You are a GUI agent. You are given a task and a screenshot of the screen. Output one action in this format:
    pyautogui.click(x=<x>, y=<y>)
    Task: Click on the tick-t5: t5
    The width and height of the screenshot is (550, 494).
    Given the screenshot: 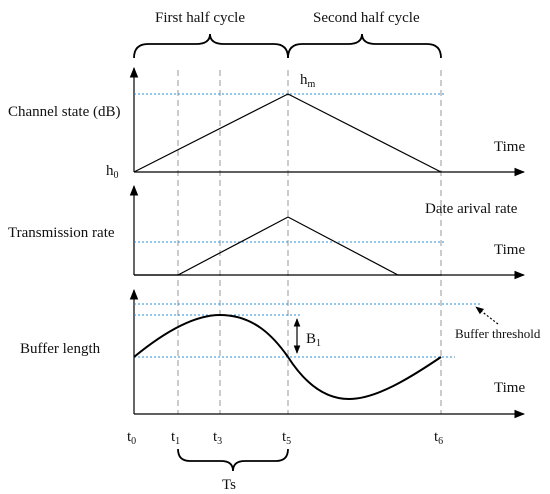 What is the action you would take?
    pyautogui.click(x=286, y=438)
    